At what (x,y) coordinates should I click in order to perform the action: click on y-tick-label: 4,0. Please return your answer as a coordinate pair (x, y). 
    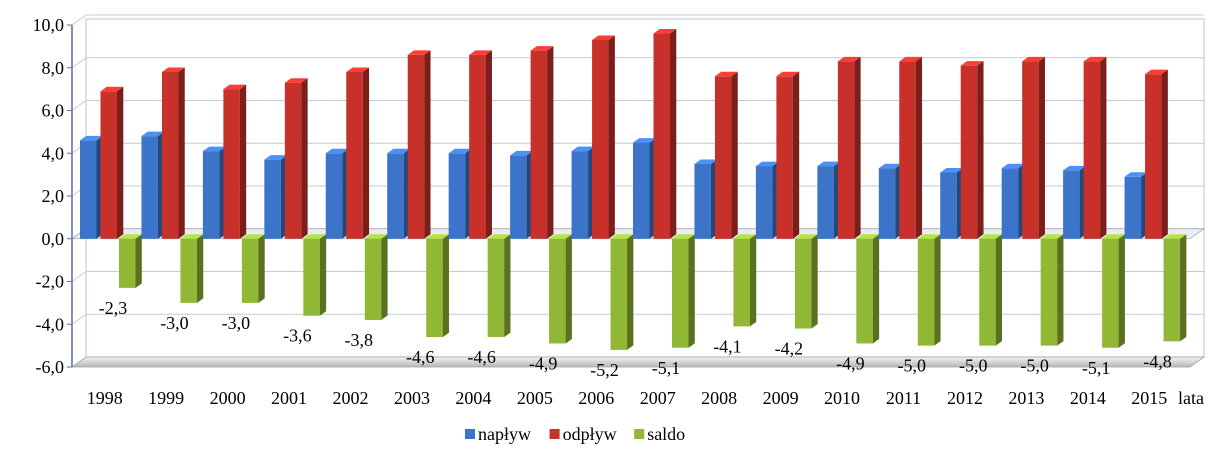
    Looking at the image, I should click on (53, 153).